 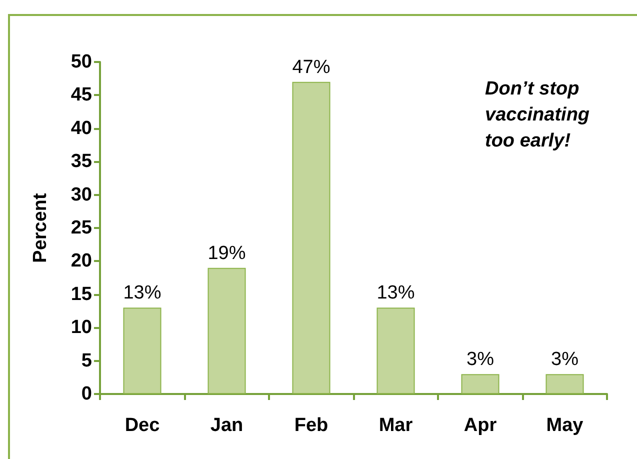 I want to click on x-tick-label: May, so click(x=565, y=425).